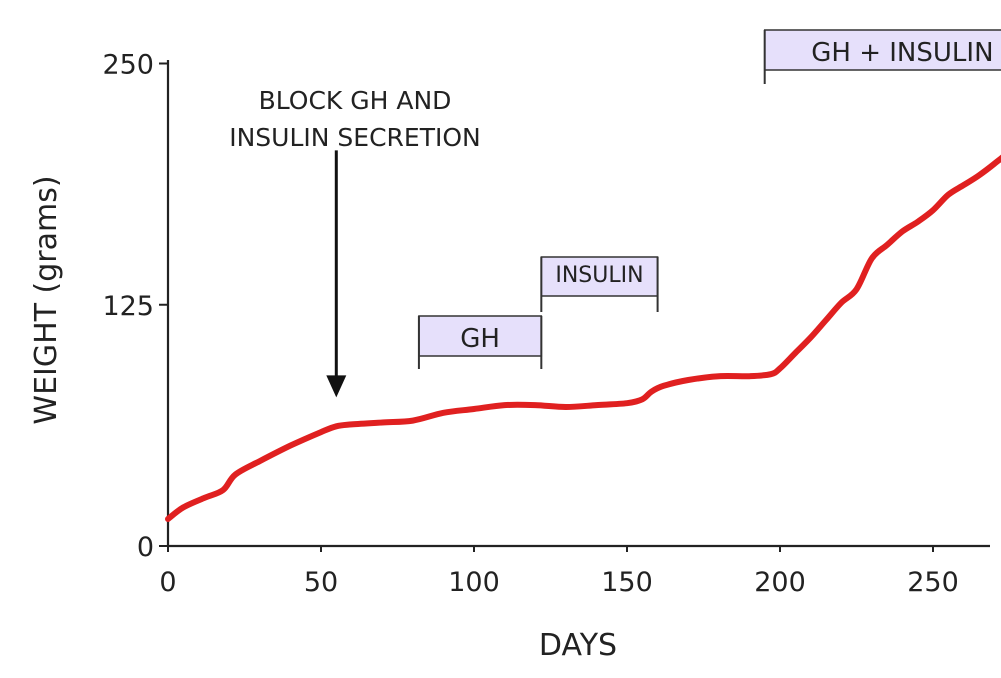 The image size is (1001, 678). What do you see at coordinates (128, 306) in the screenshot?
I see `y-tick-label: 125` at bounding box center [128, 306].